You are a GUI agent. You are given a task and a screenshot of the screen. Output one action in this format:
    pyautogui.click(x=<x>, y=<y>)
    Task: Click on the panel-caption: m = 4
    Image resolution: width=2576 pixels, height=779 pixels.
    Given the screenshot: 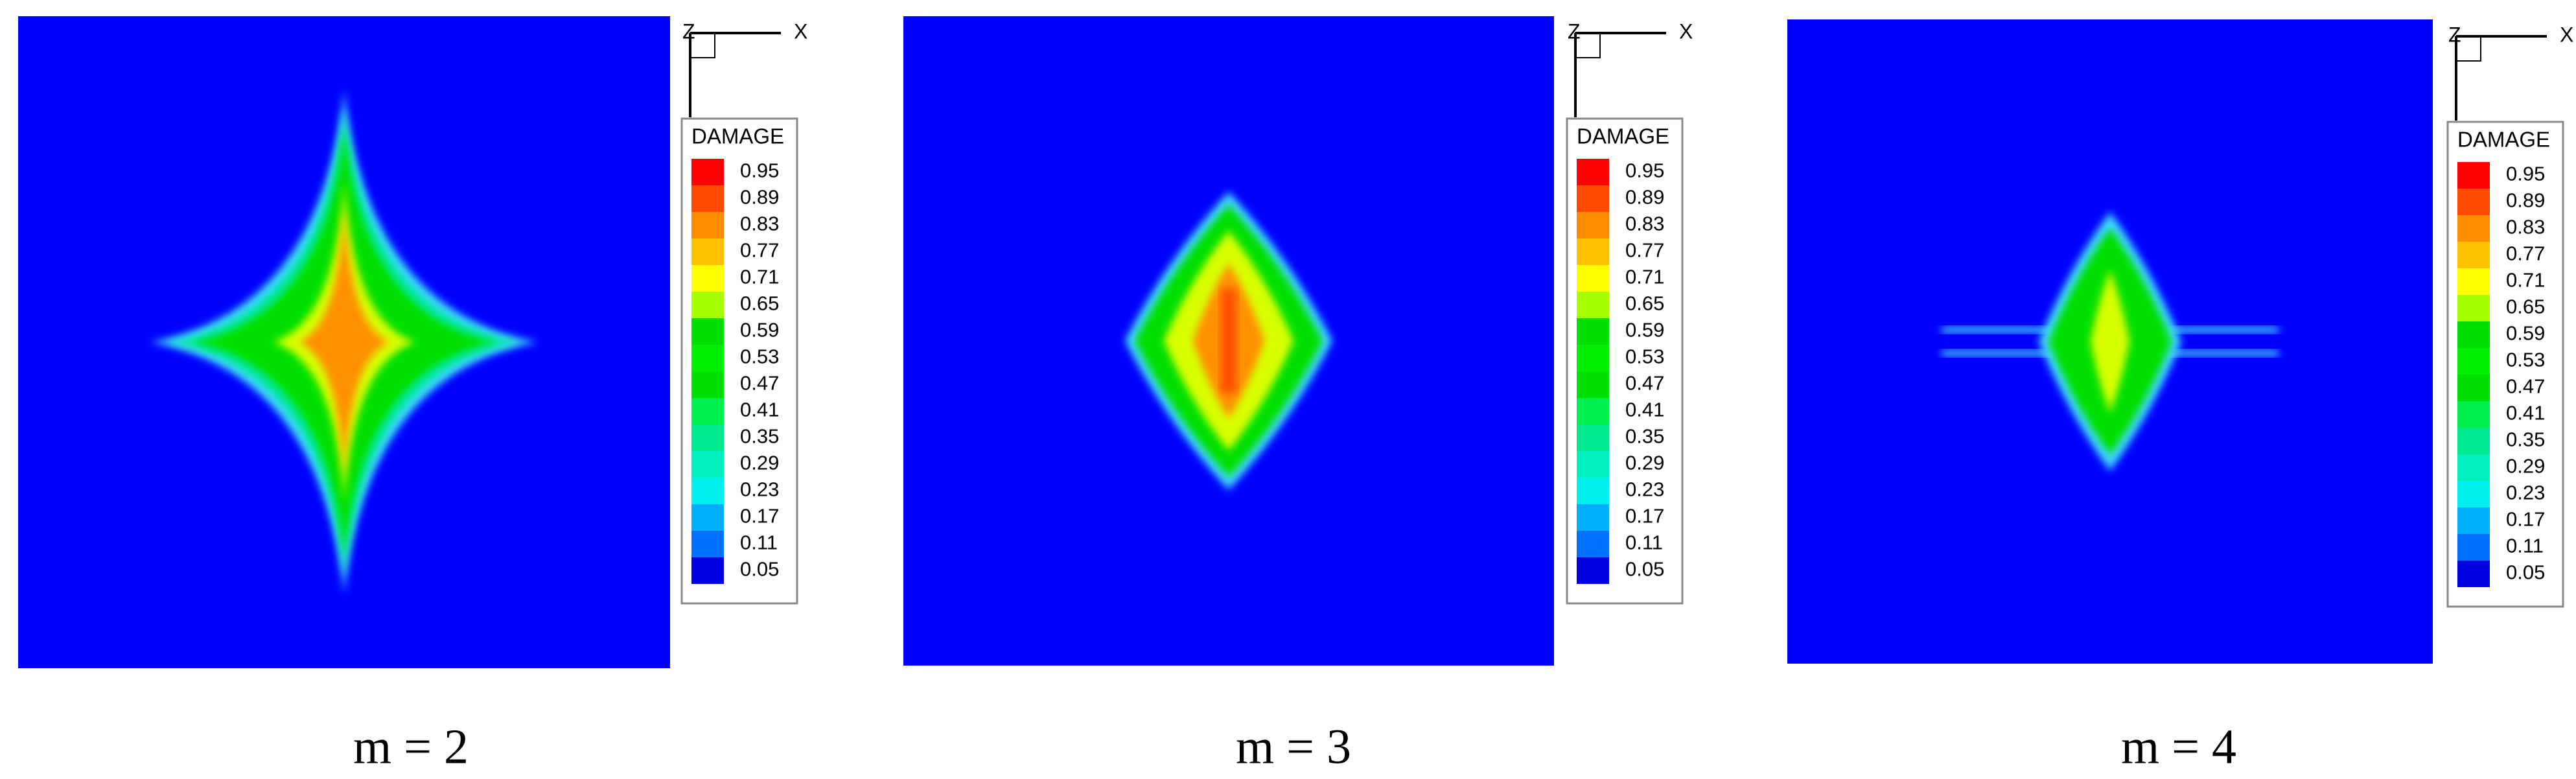 What is the action you would take?
    pyautogui.click(x=2179, y=747)
    